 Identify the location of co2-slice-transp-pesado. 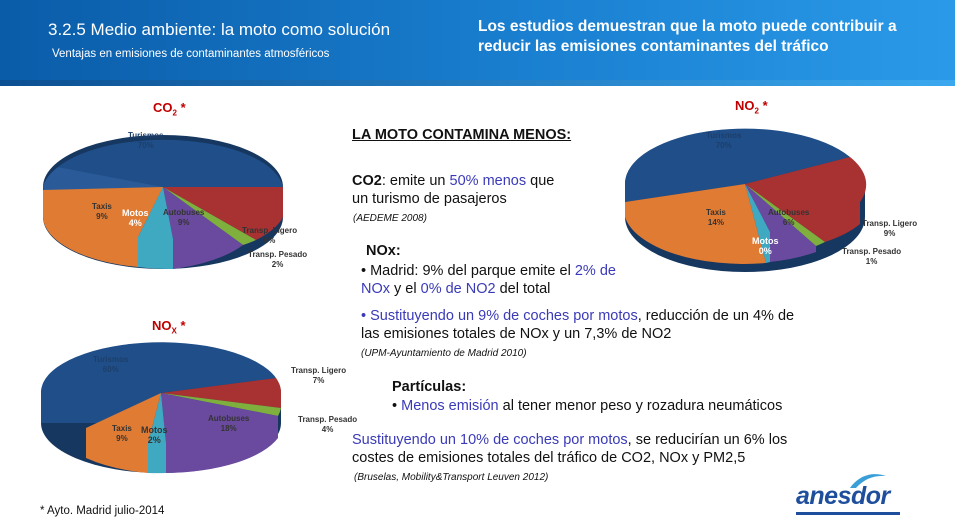
(209, 216).